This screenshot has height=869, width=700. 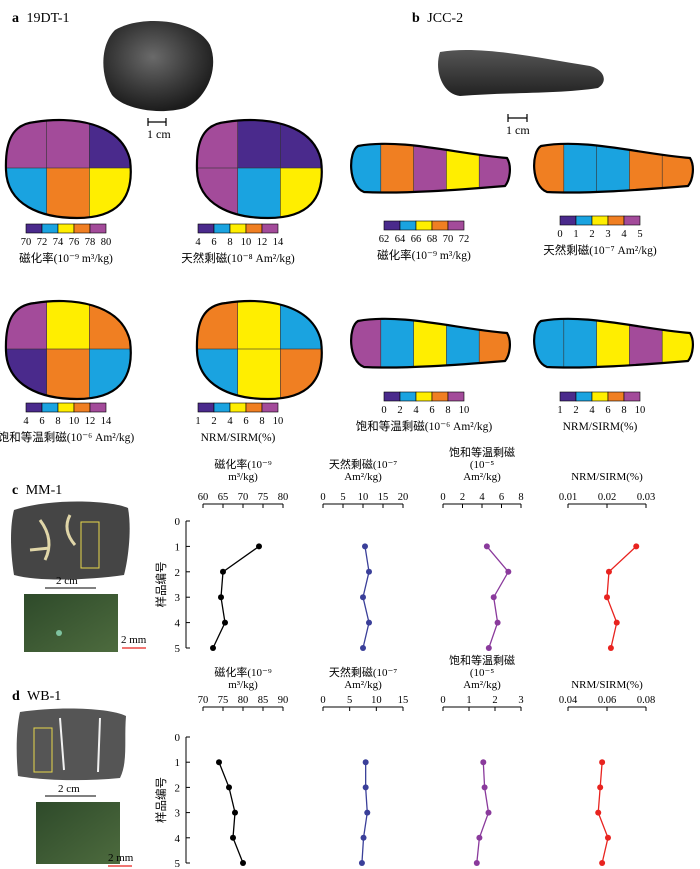 I want to click on panel_d-x-tick: 0.06, so click(x=607, y=700).